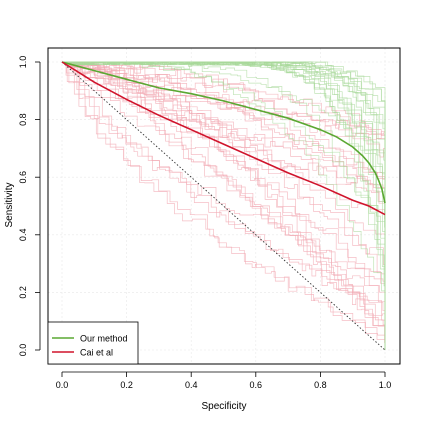  What do you see at coordinates (23, 177) in the screenshot?
I see `y-tick-label: 0.6` at bounding box center [23, 177].